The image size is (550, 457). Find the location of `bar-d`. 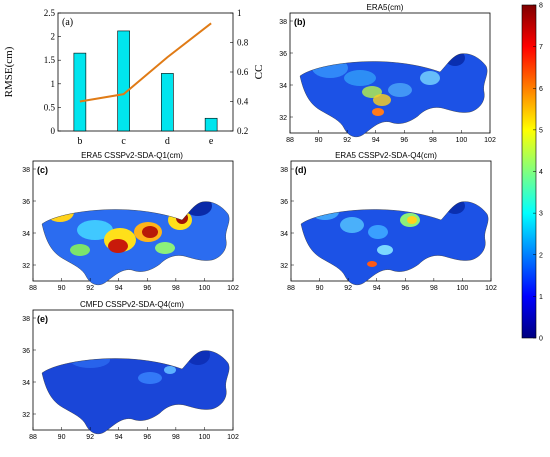

bar-d is located at coordinates (167, 102).